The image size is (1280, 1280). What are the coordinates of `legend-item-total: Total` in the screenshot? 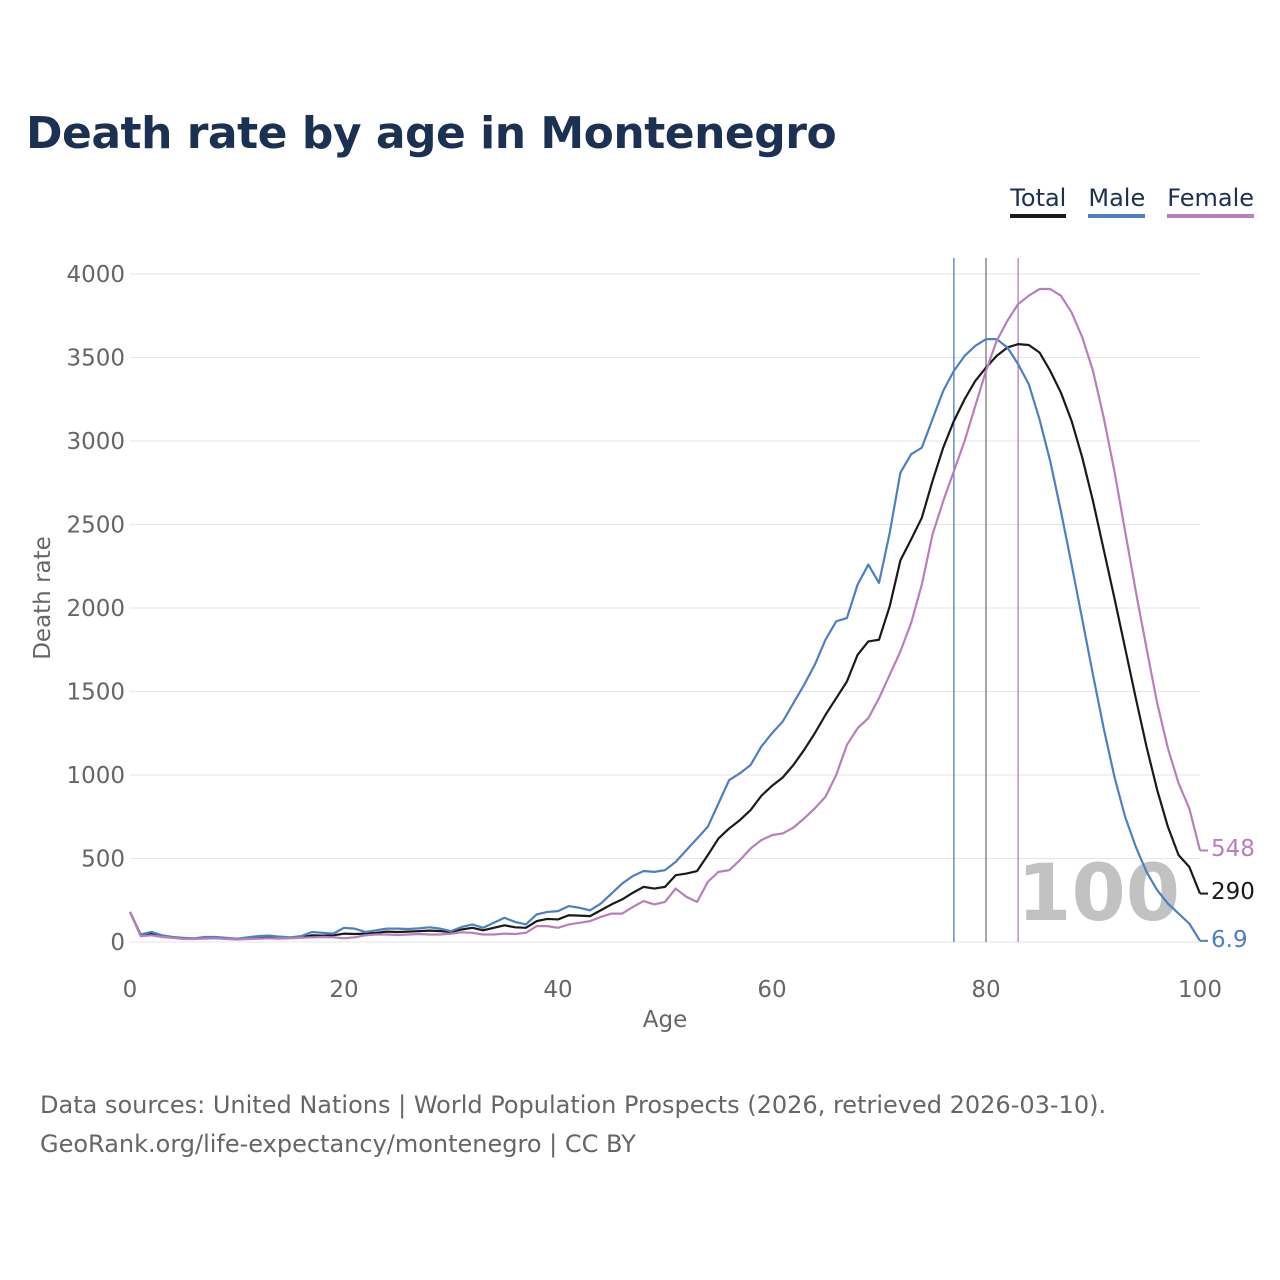 It's located at (1038, 201).